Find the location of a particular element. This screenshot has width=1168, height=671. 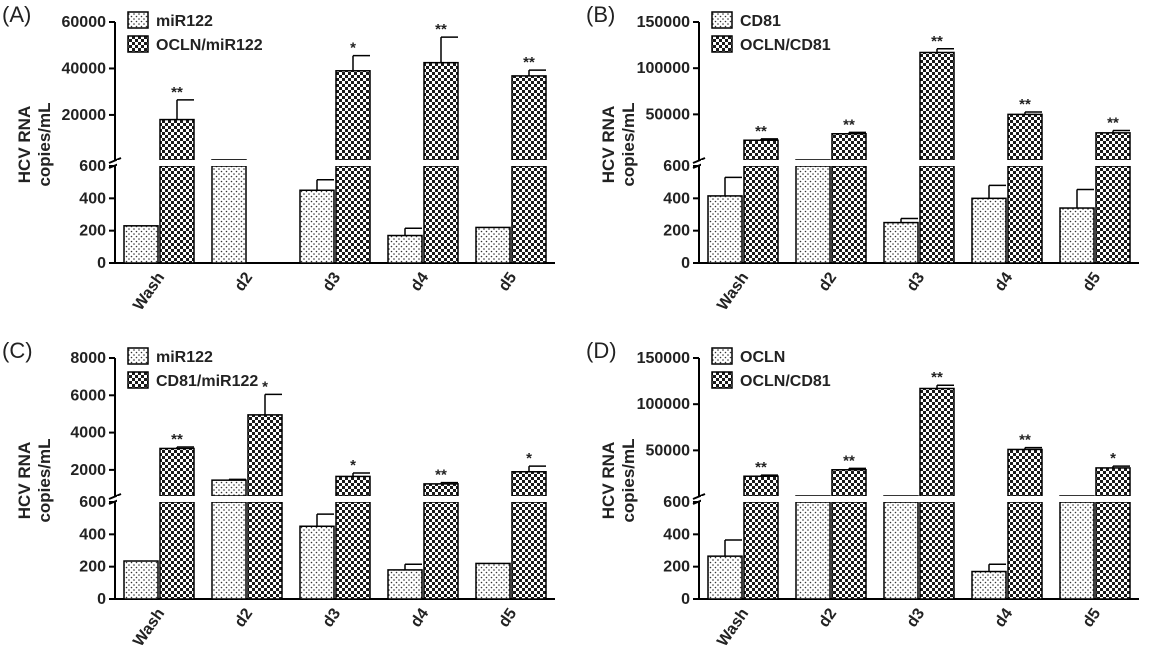

legend-label: CD81 is located at coordinates (760, 21).